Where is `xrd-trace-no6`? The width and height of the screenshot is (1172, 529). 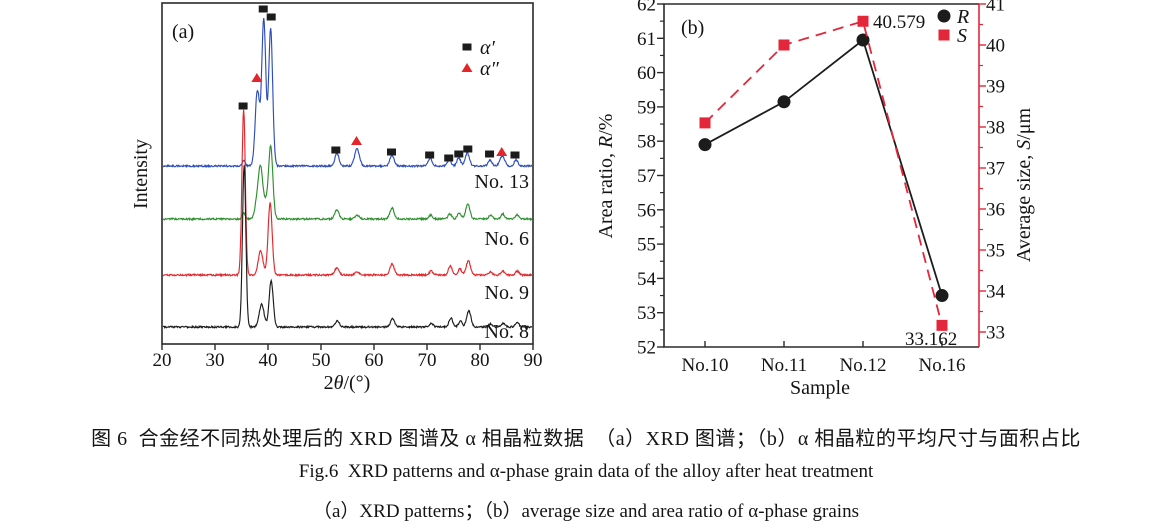 xrd-trace-no6 is located at coordinates (347, 183).